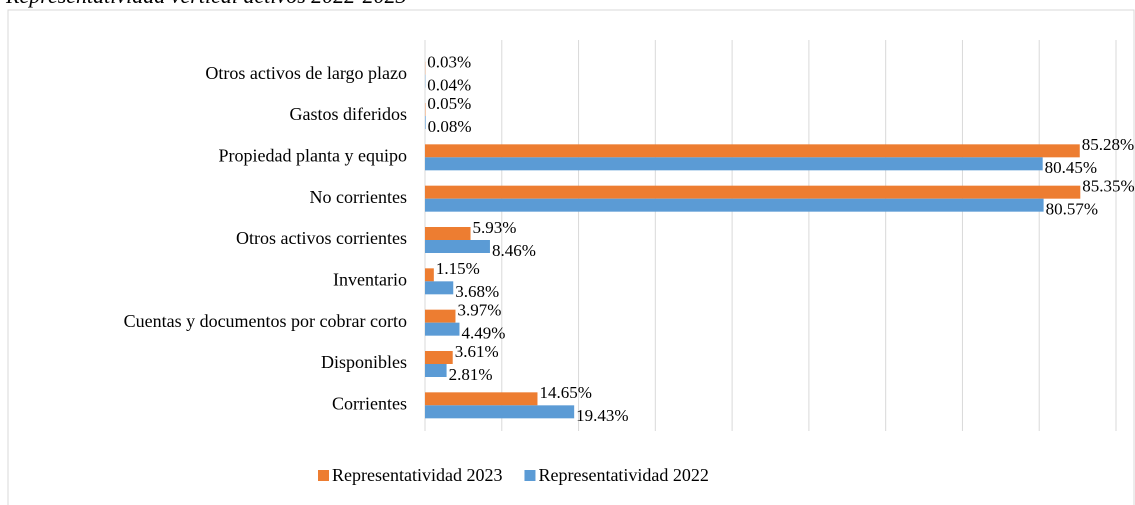 Image resolution: width=1135 pixels, height=505 pixels. What do you see at coordinates (313, 155) in the screenshot?
I see `y-tick-label: Propiedad planta y equipo` at bounding box center [313, 155].